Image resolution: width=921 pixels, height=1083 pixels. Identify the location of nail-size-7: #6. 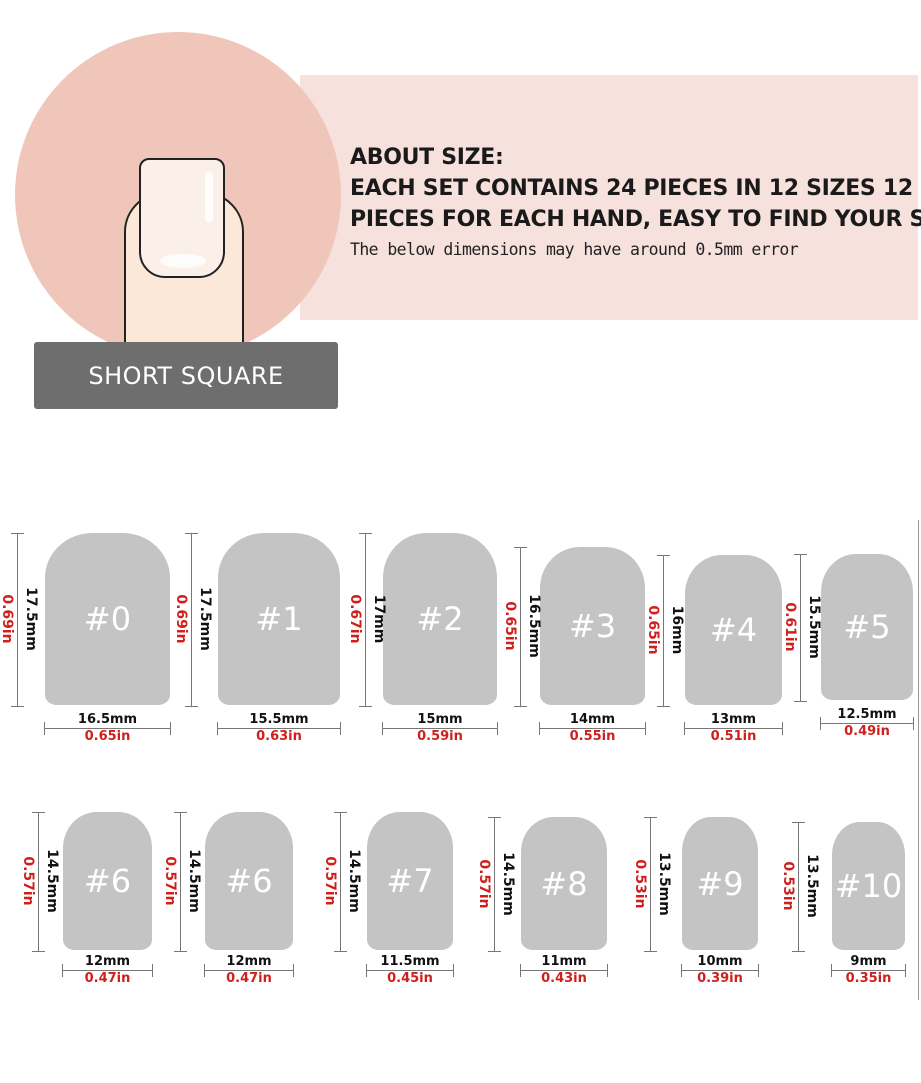
(249, 881).